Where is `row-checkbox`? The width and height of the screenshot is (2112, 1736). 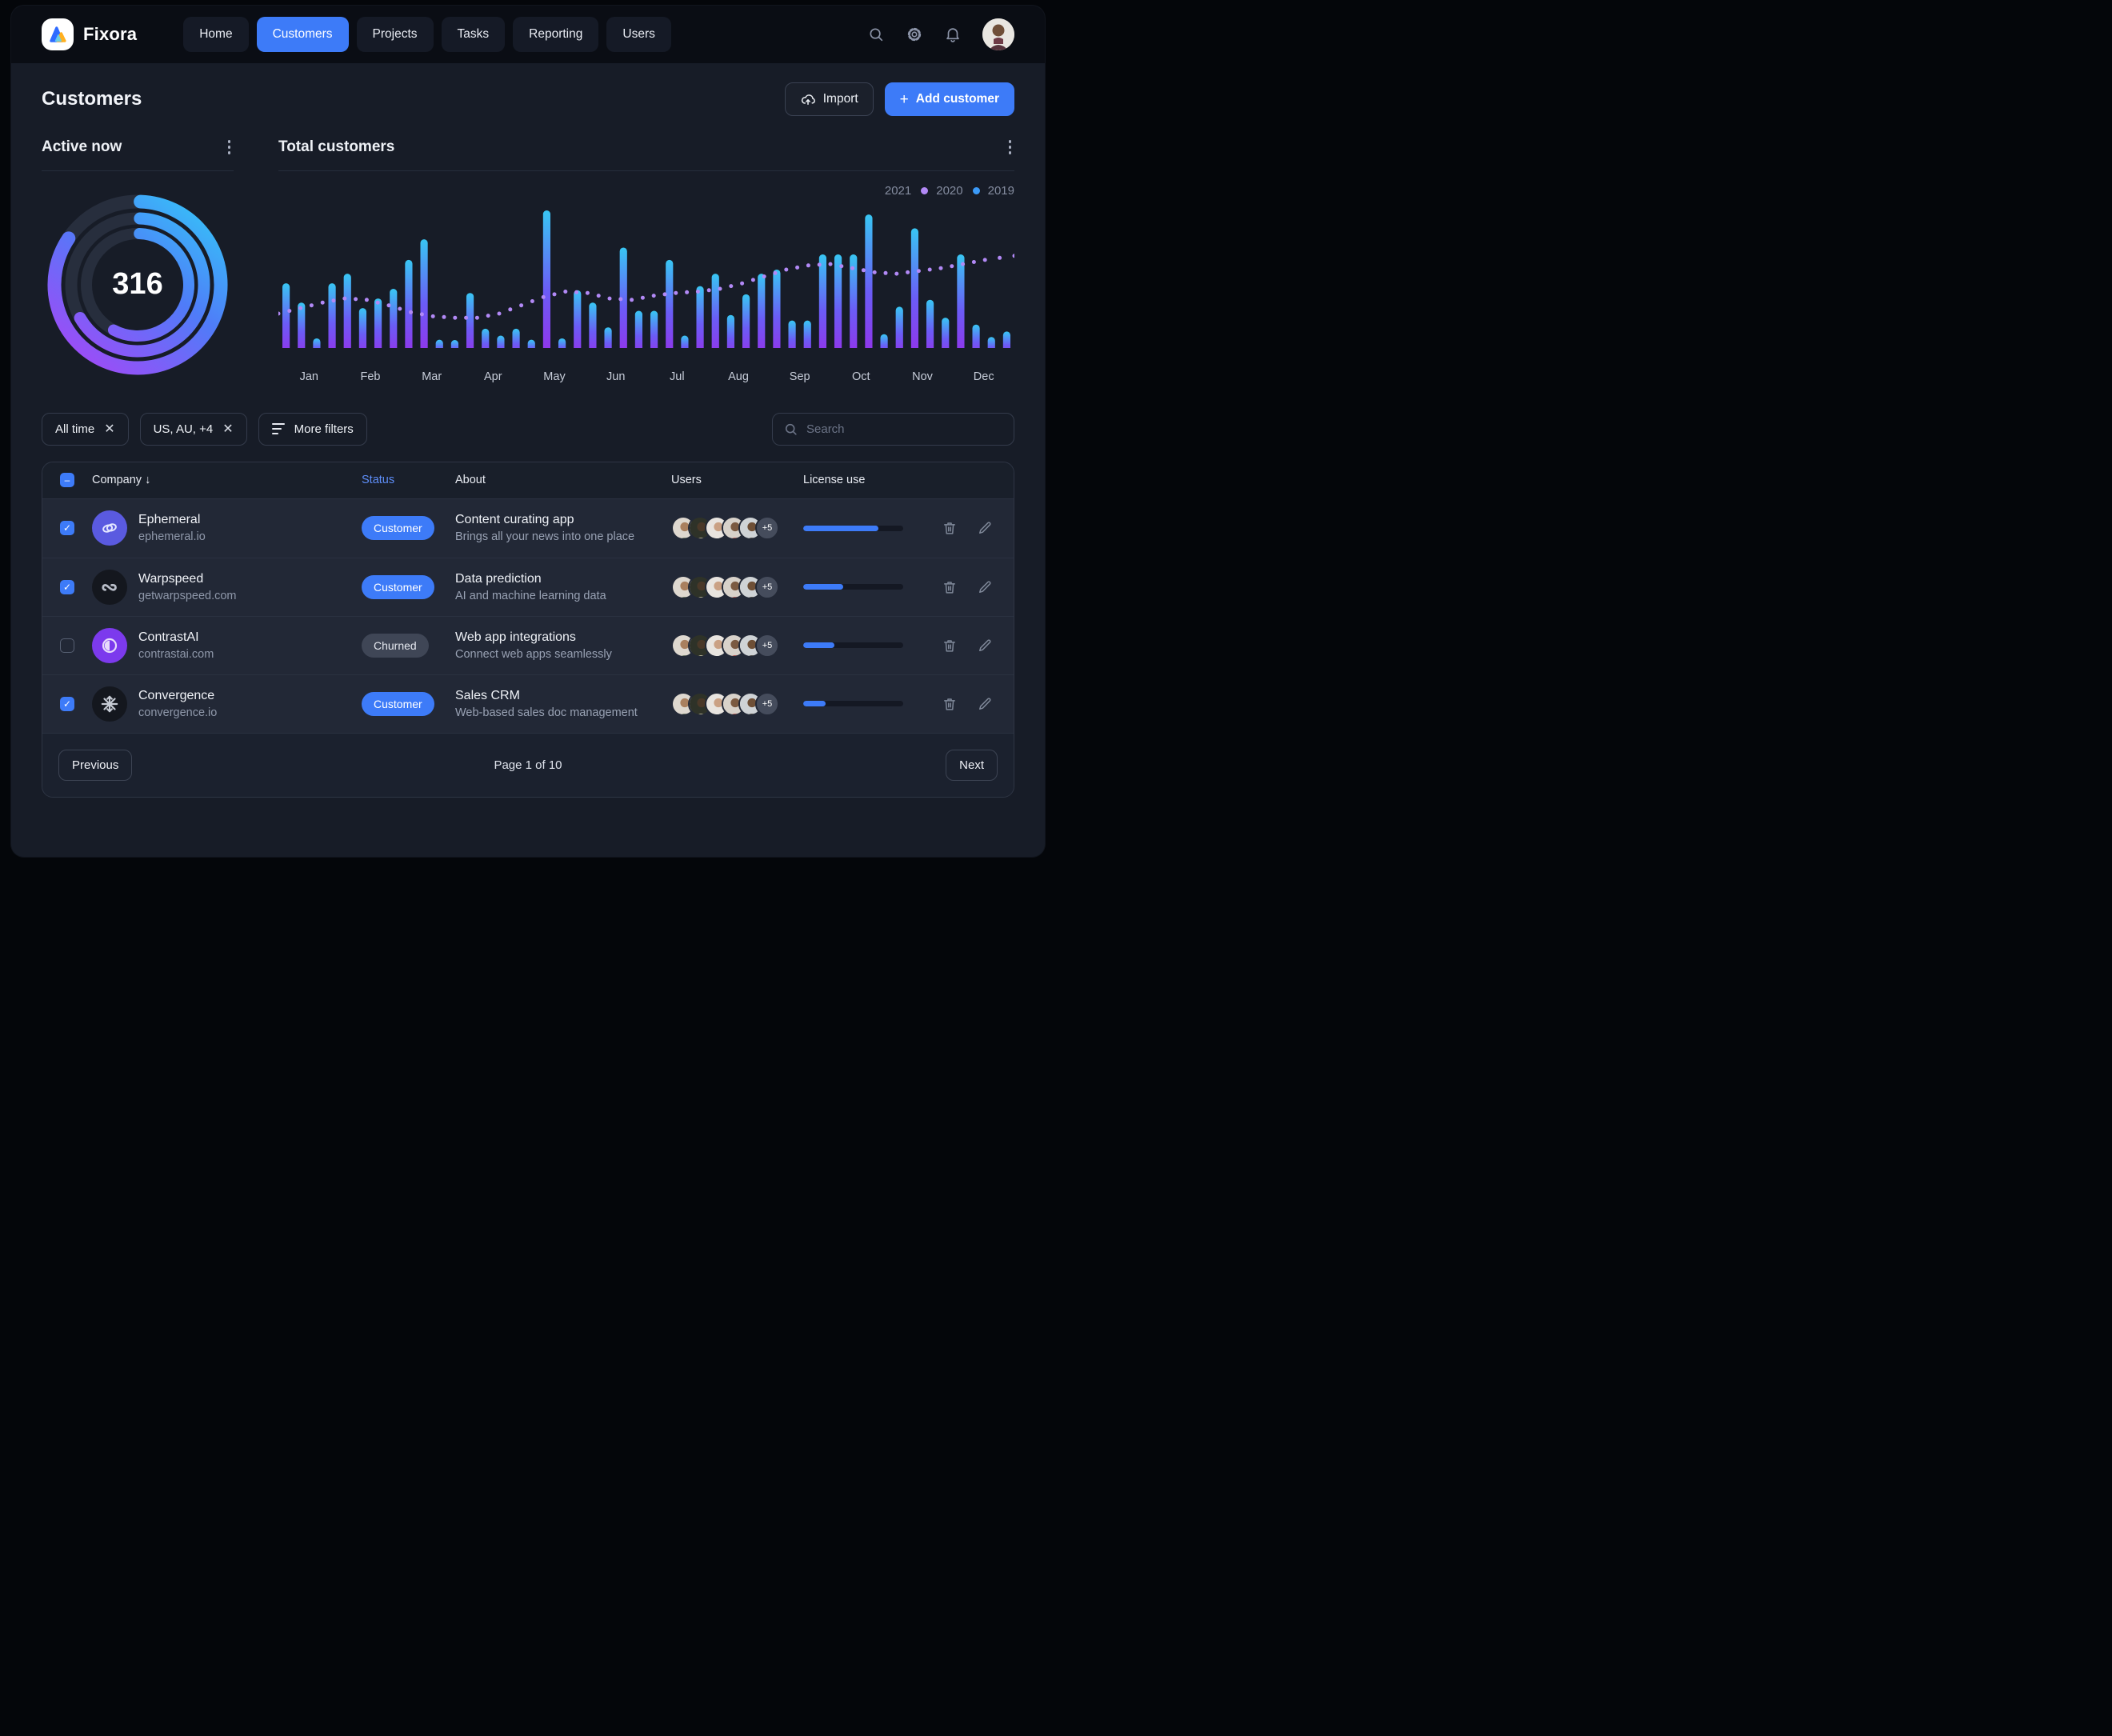 row-checkbox is located at coordinates (67, 645).